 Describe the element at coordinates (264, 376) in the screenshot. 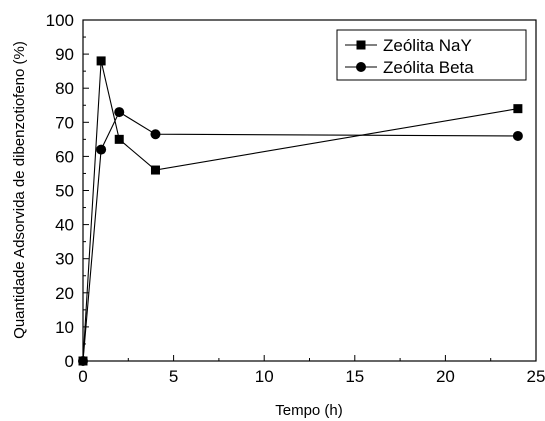

I see `x-tick-label: 10` at that location.